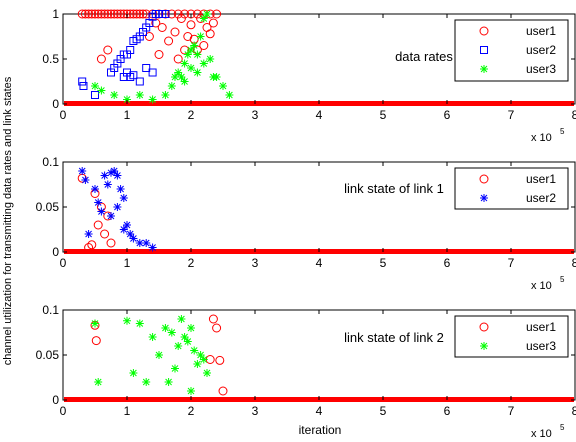  Describe the element at coordinates (484, 346) in the screenshot. I see `legend-marker` at that location.